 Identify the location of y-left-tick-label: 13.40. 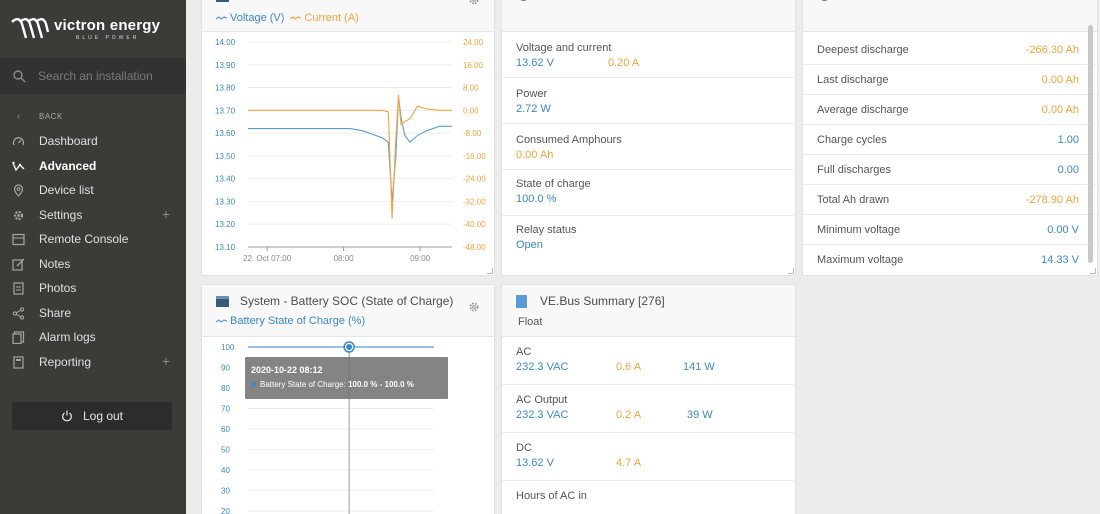
(225, 179).